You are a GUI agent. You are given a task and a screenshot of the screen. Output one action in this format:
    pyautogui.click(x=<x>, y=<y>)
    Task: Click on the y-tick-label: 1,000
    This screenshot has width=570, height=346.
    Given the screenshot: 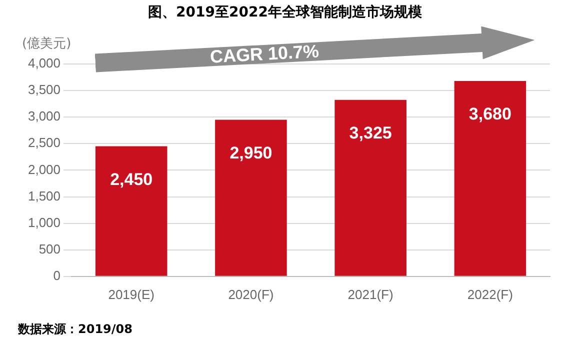 What is the action you would take?
    pyautogui.click(x=44, y=222)
    